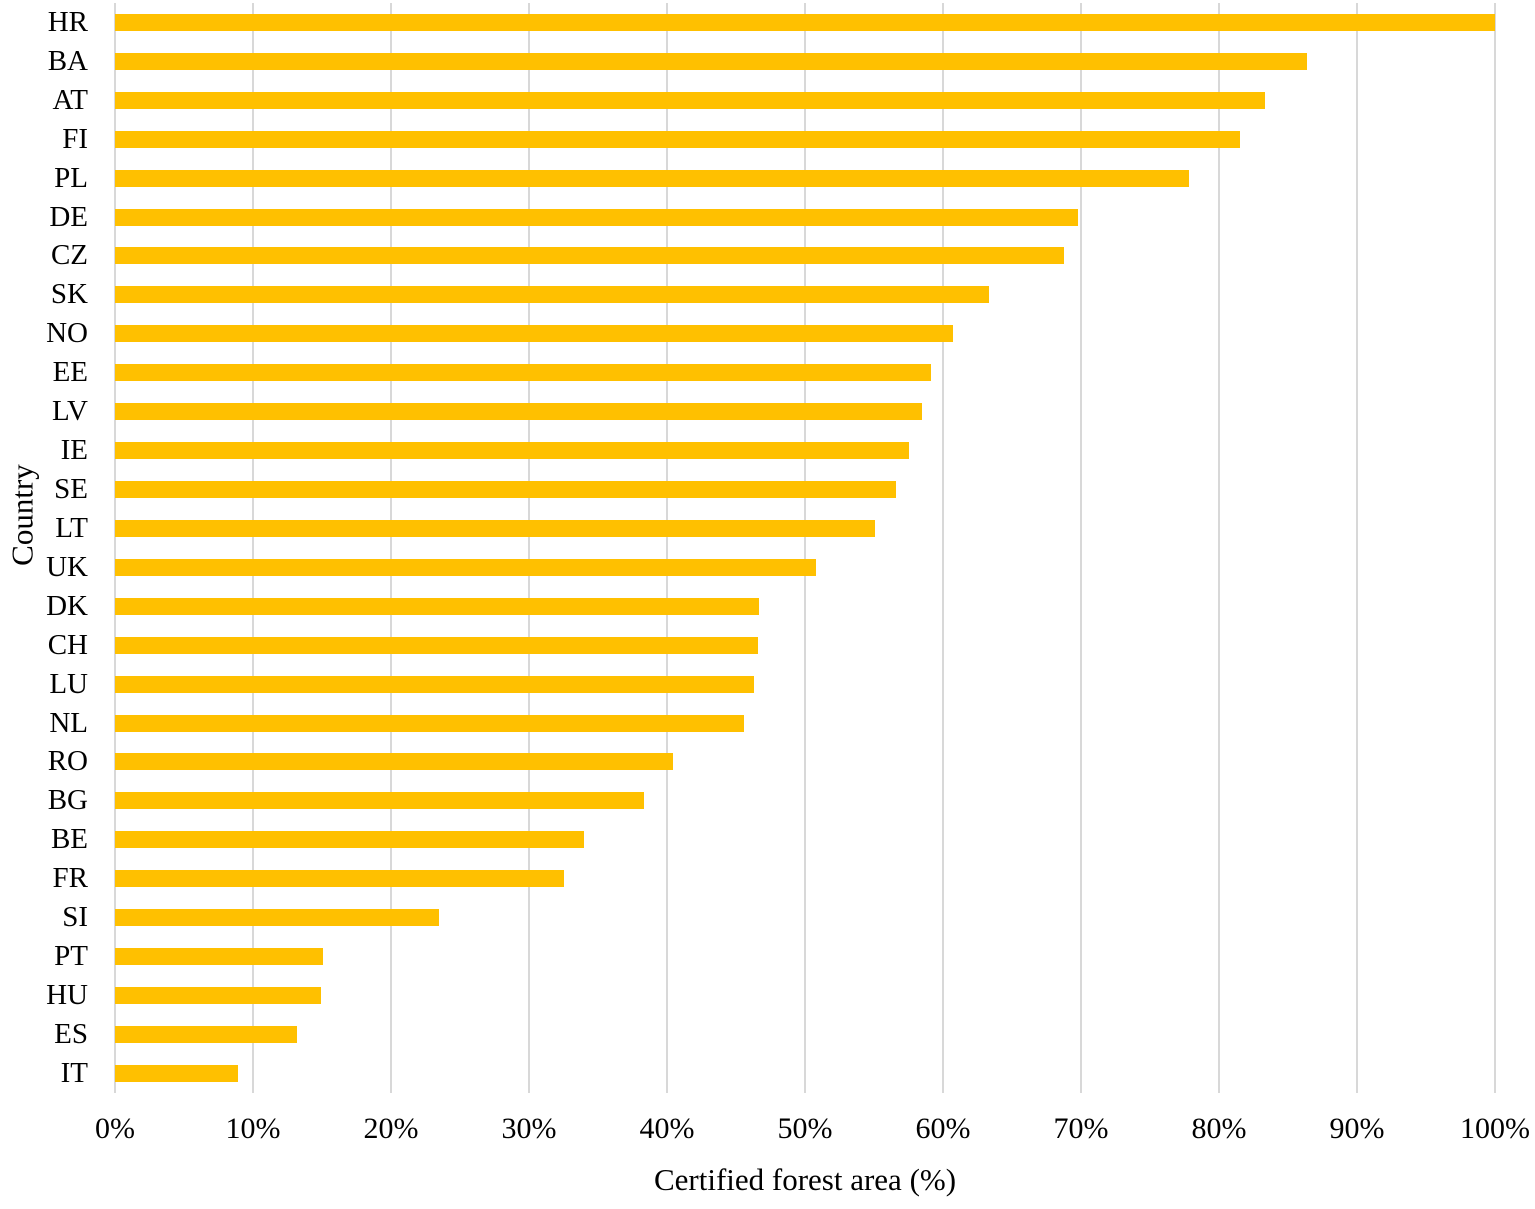 The height and width of the screenshot is (1209, 1535). Describe the element at coordinates (218, 995) in the screenshot. I see `bar-HU` at that location.